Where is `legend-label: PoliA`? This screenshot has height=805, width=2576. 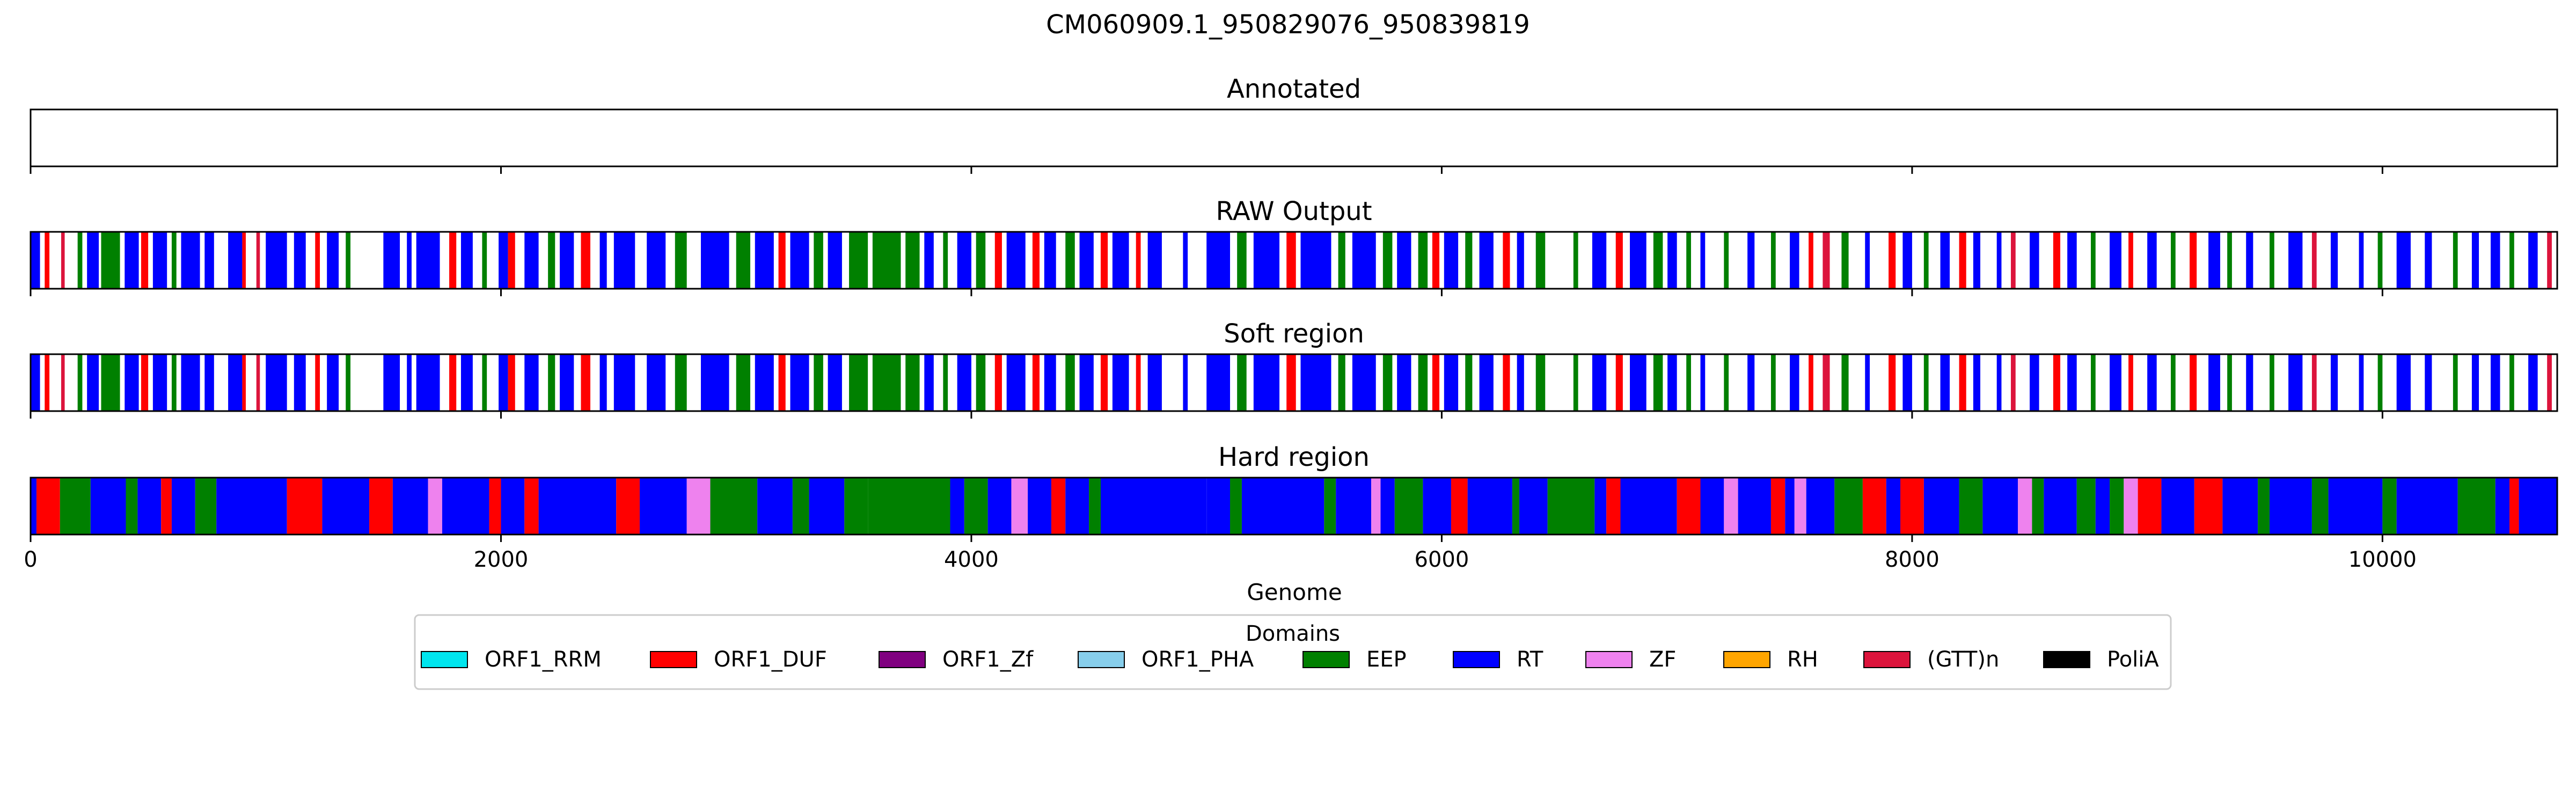
legend-label: PoliA is located at coordinates (2133, 659).